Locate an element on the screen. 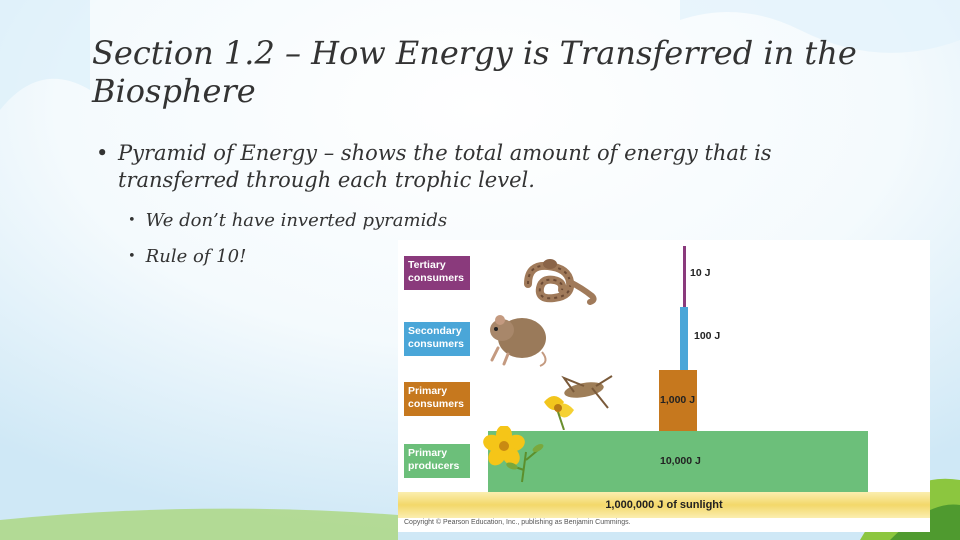 The height and width of the screenshot is (540, 960). level-label-line: Secondary is located at coordinates (435, 331).